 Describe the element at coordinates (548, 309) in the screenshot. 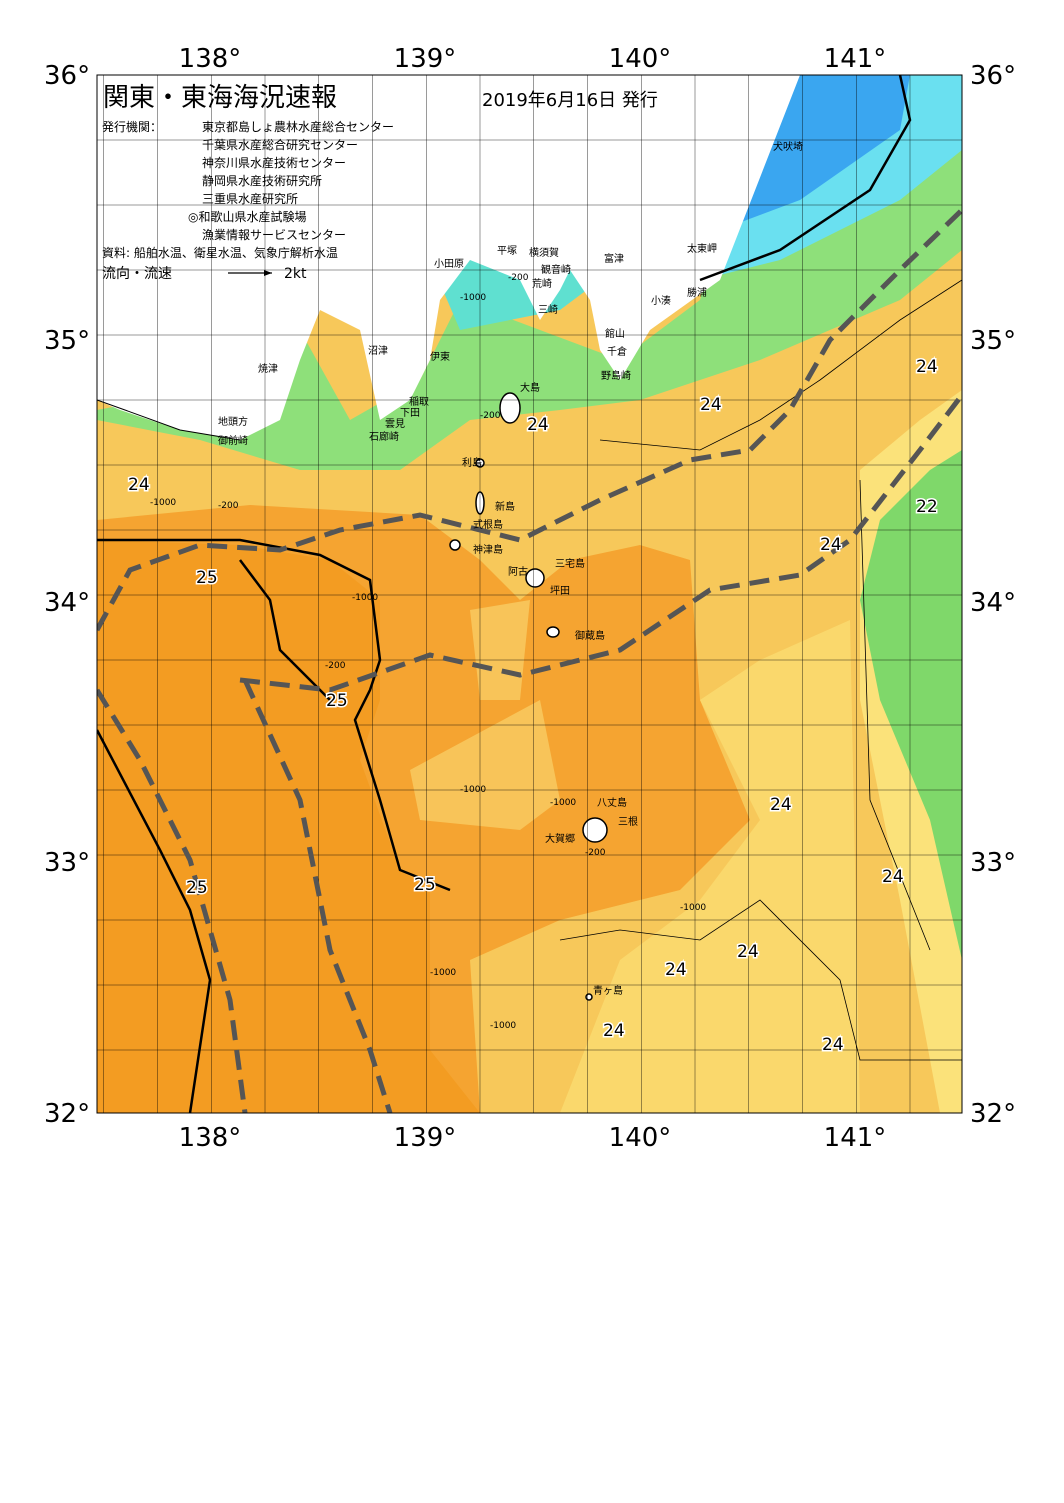

I see `place-name: 三崎` at that location.